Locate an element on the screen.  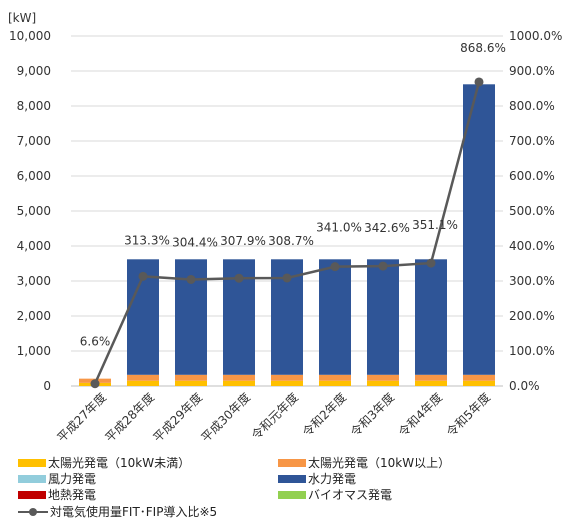
y-right-tick: 900.0% is located at coordinates (532, 71).